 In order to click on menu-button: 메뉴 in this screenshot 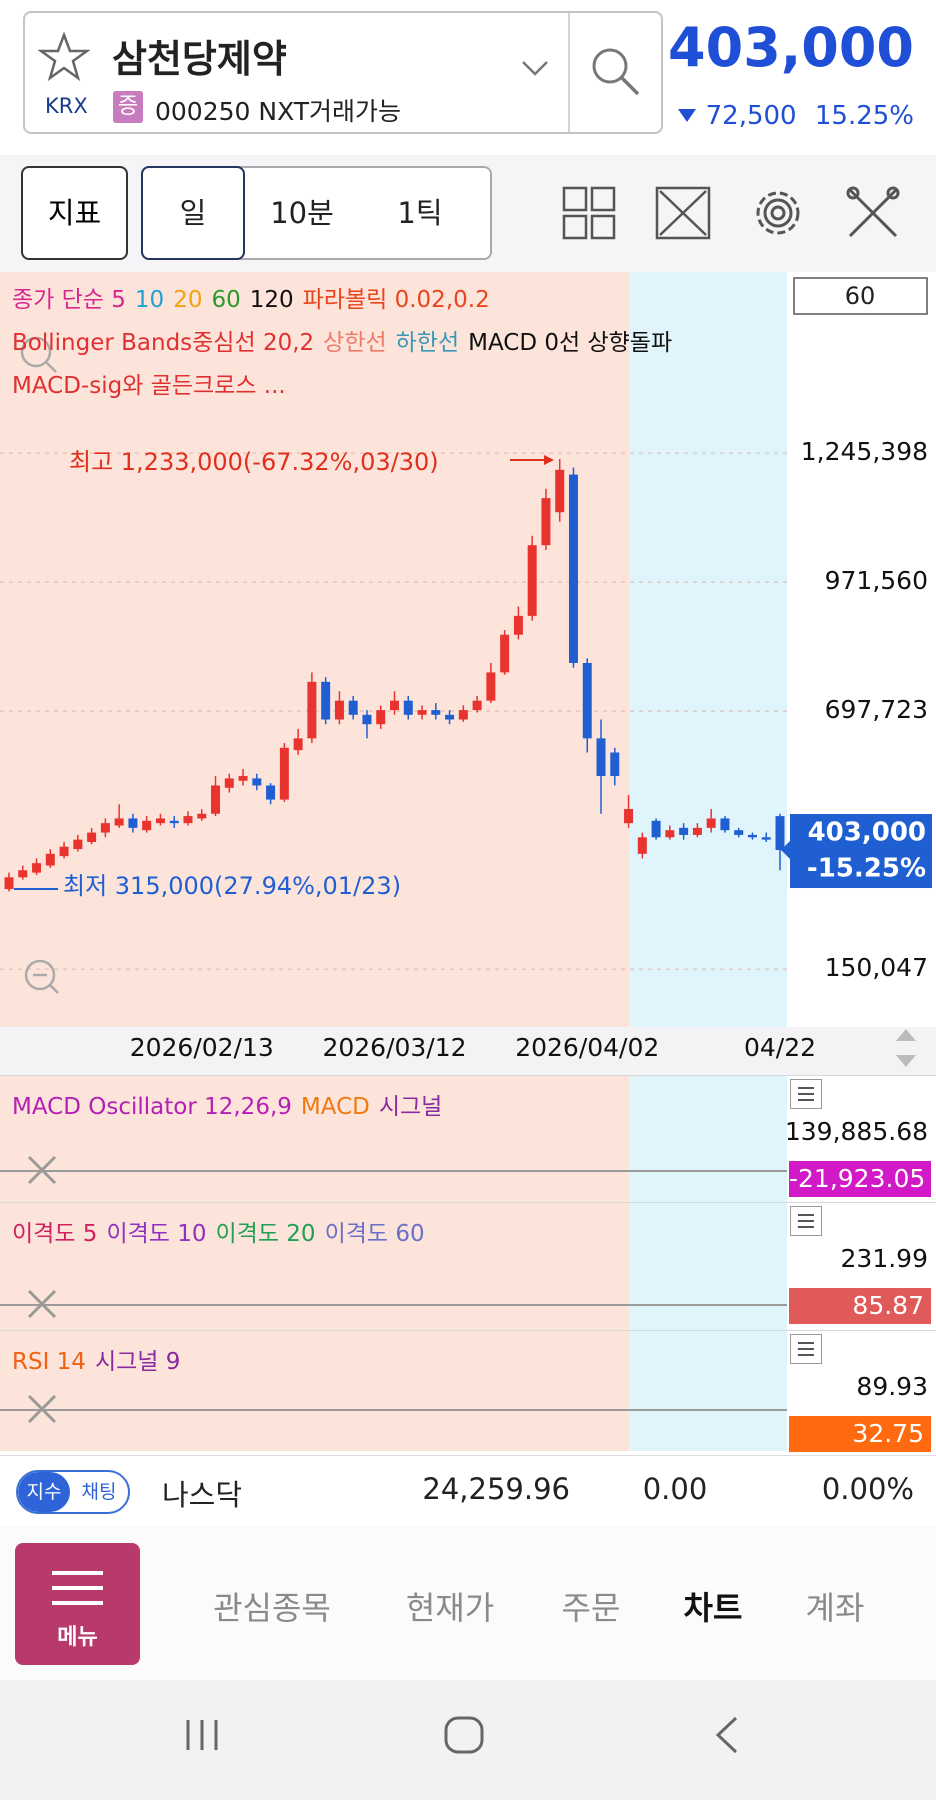, I will do `click(77, 1604)`.